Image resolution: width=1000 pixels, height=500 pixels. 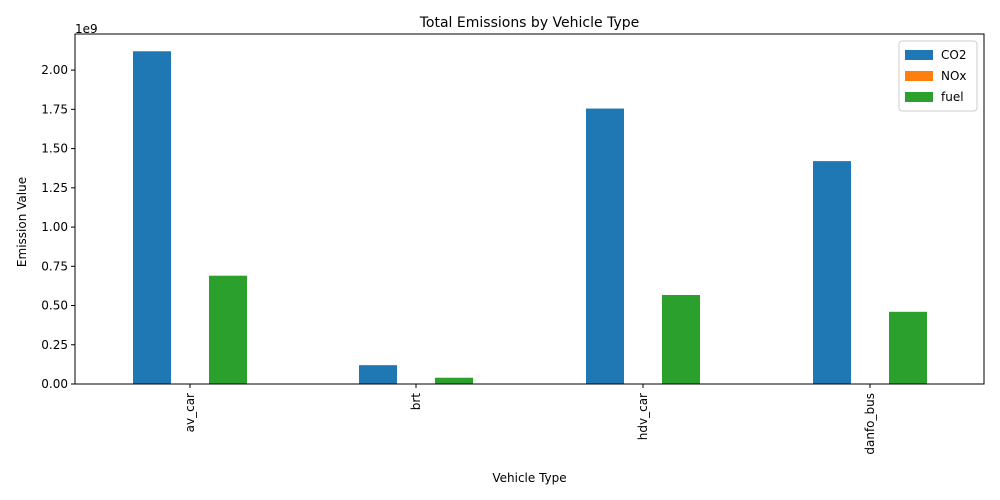 What do you see at coordinates (953, 55) in the screenshot?
I see `legend-label-co2: CO2` at bounding box center [953, 55].